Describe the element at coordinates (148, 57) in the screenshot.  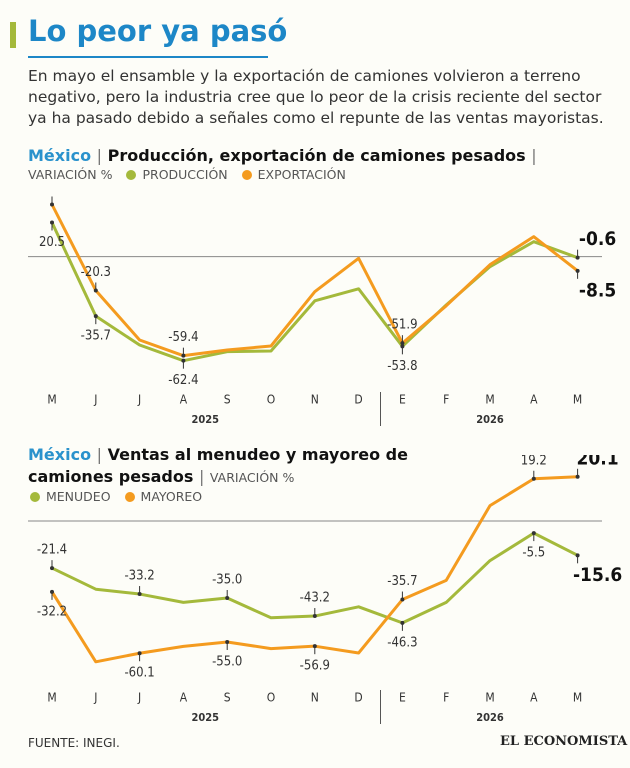
I see `title-rule` at that location.